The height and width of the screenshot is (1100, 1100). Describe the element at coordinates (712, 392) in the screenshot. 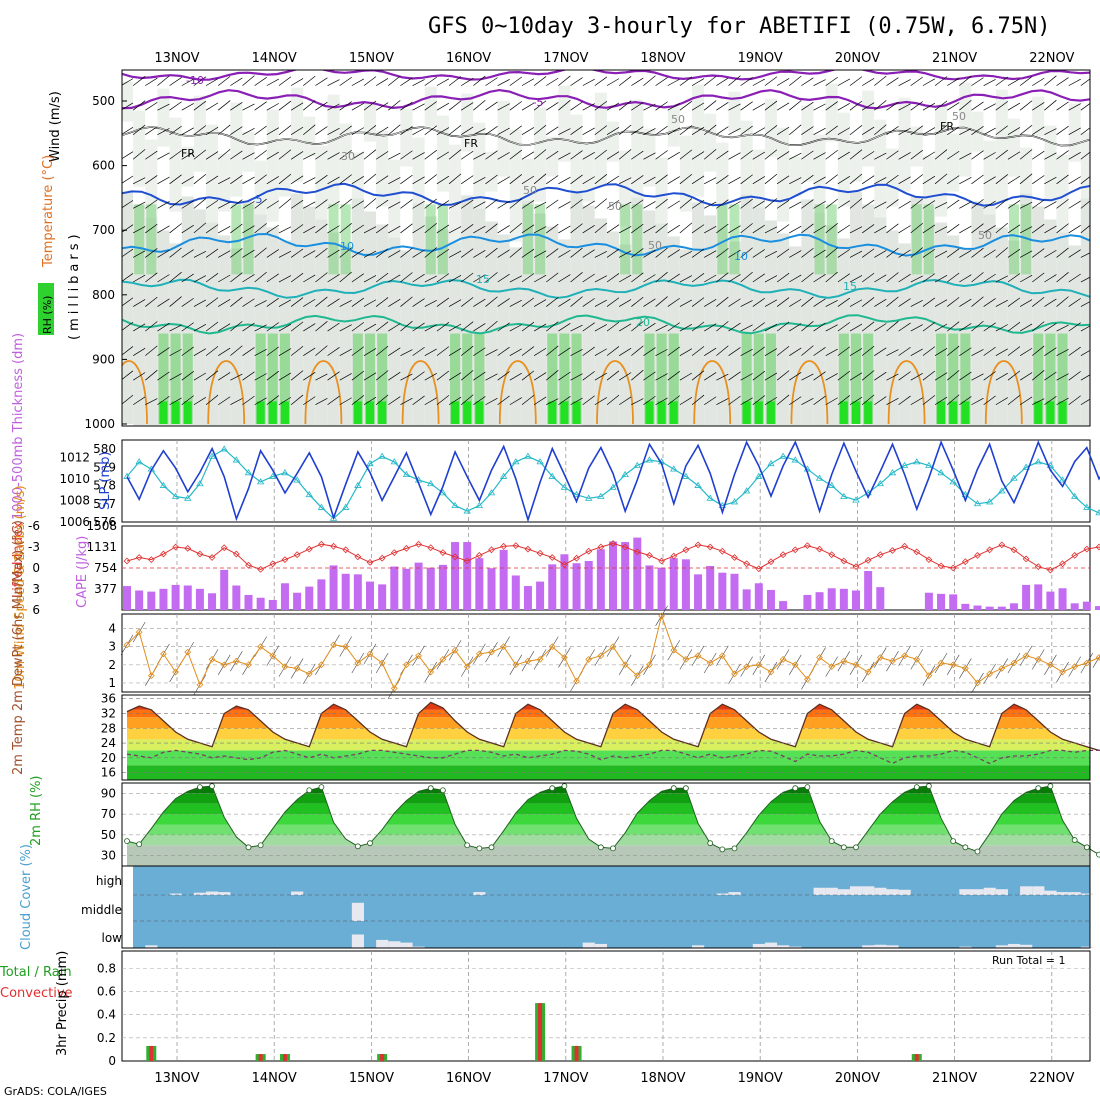

I see `boundary-layer-contour` at that location.